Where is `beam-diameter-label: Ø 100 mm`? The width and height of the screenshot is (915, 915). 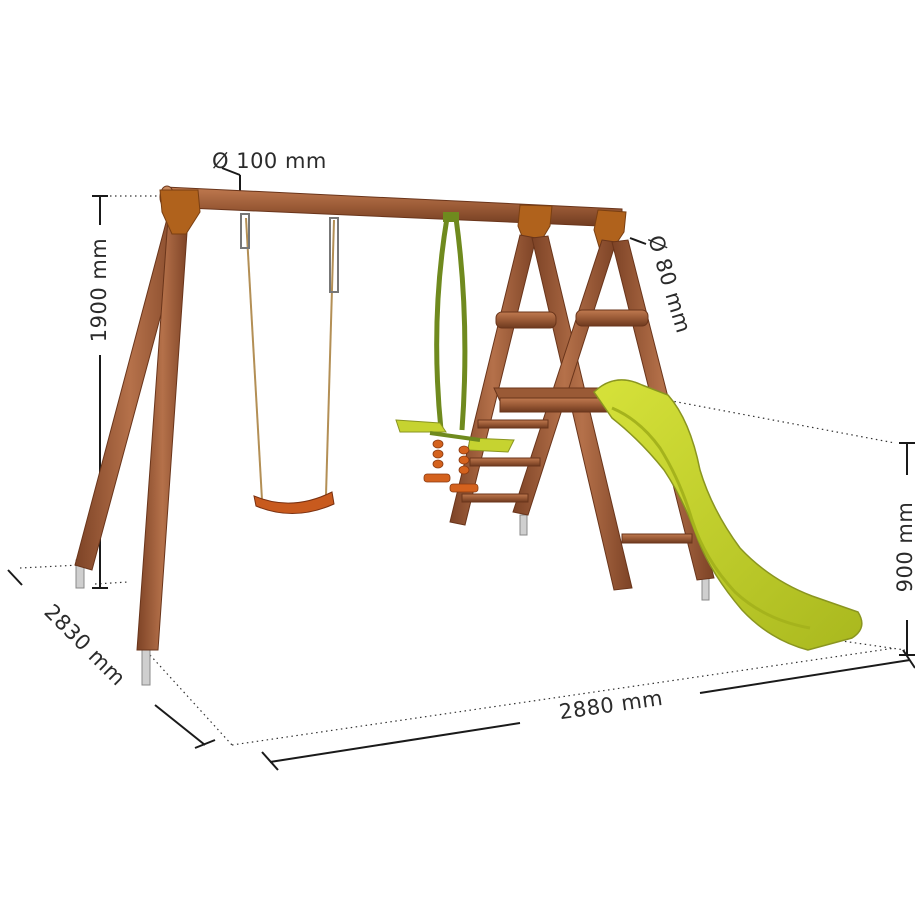 beam-diameter-label: Ø 100 mm is located at coordinates (269, 161).